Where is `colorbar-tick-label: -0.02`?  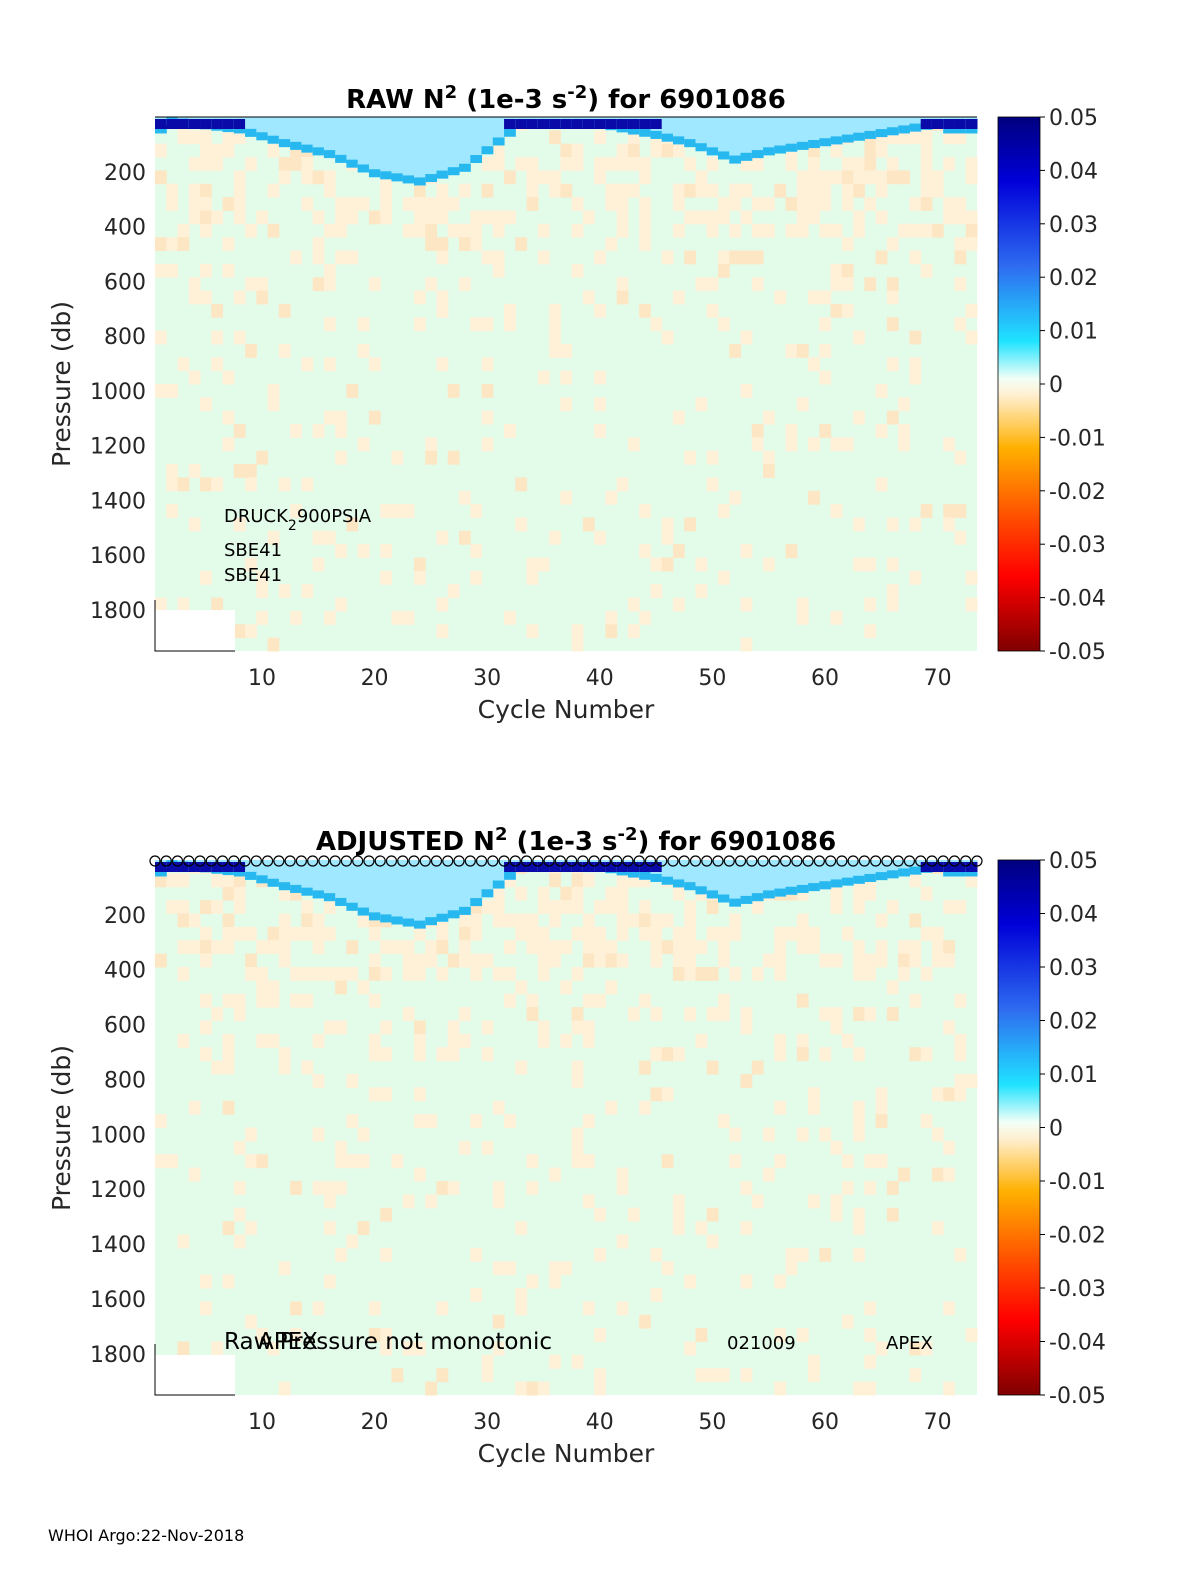
colorbar-tick-label: -0.02 is located at coordinates (1077, 492).